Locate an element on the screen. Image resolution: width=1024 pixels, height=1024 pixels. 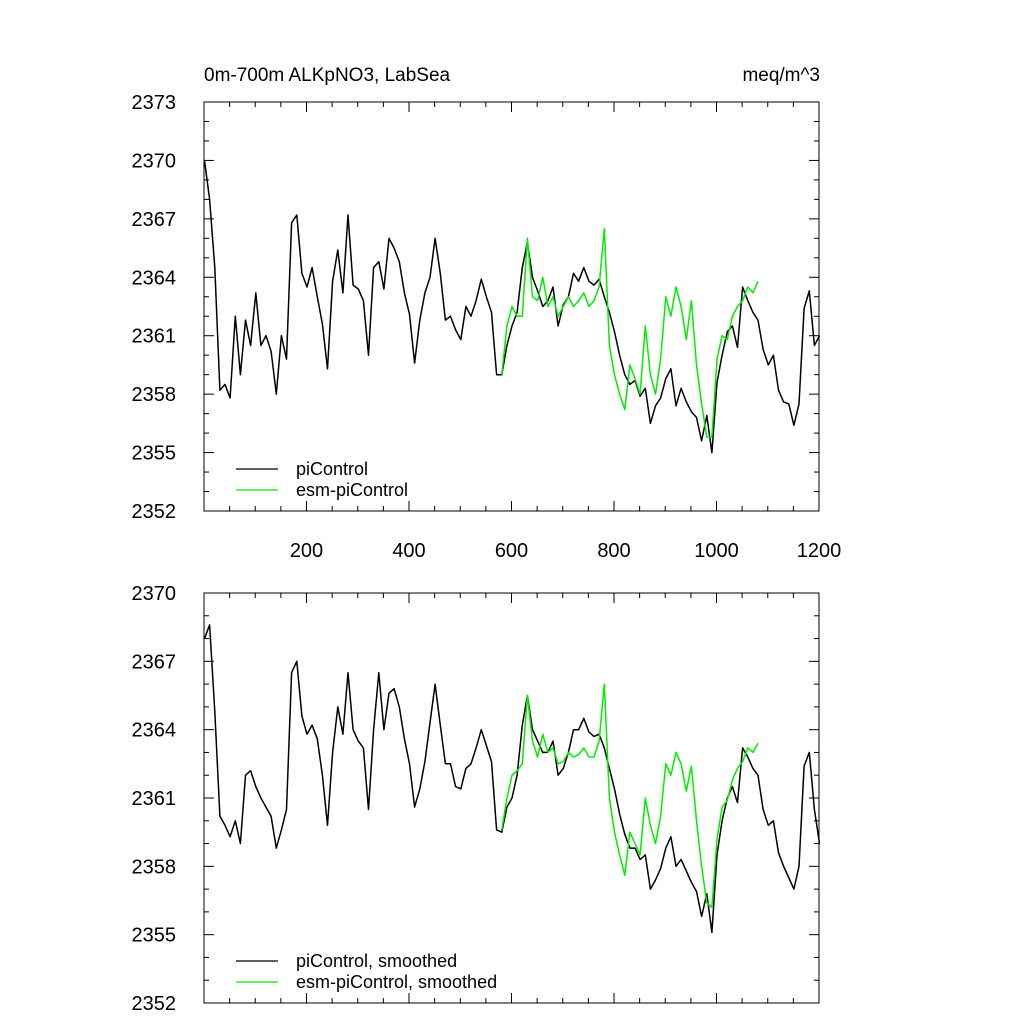
chart-title: 0m-700m ALKpNO3, LabSea is located at coordinates (327, 75).